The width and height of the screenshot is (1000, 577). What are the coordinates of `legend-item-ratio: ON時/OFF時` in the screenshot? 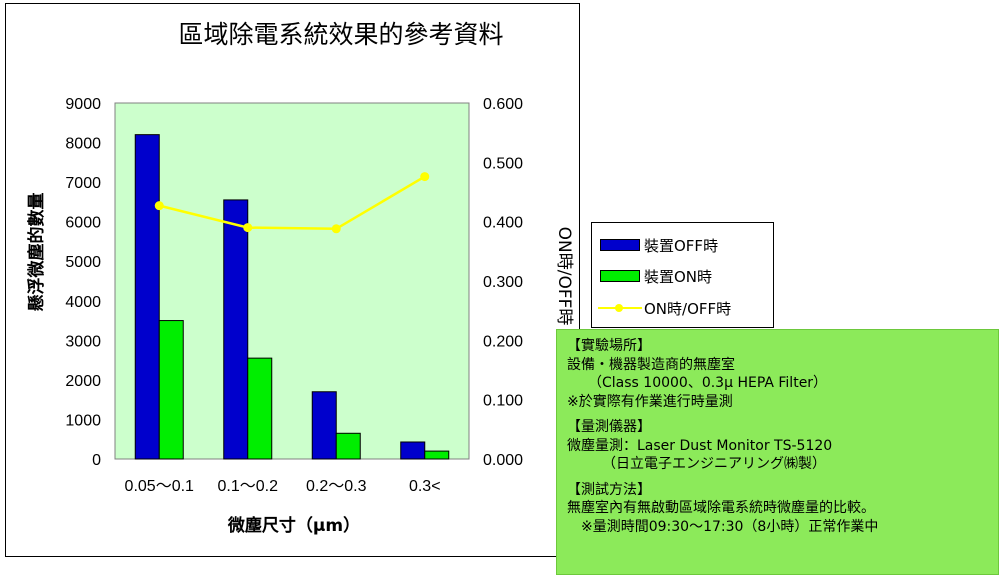 It's located at (661, 308).